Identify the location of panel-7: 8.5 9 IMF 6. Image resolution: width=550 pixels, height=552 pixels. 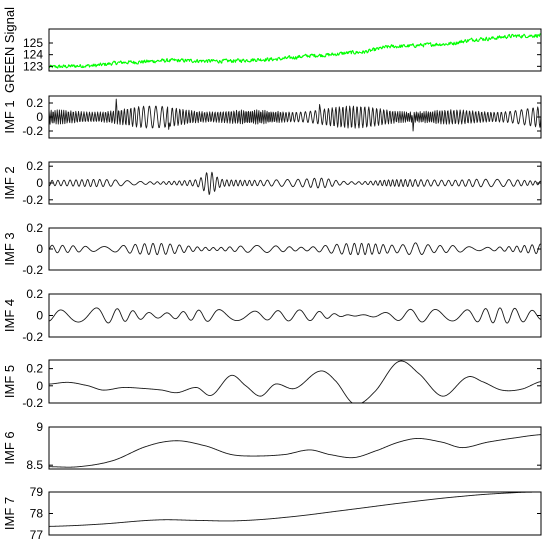
(272, 446).